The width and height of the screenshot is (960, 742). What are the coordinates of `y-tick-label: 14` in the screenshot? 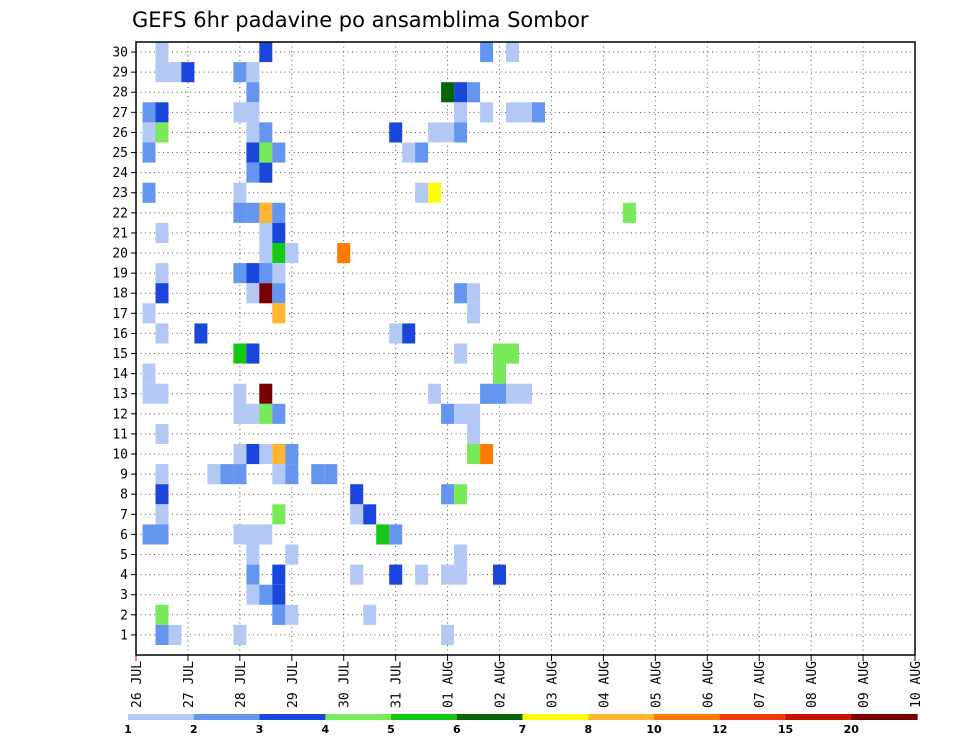 It's located at (120, 374).